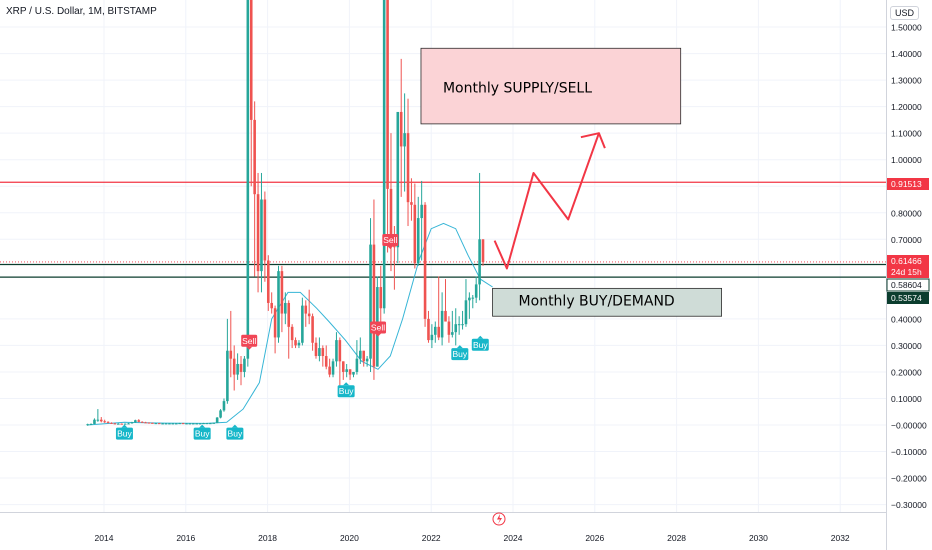 The height and width of the screenshot is (550, 932). What do you see at coordinates (549, 201) in the screenshot?
I see `projection-arrow` at bounding box center [549, 201].